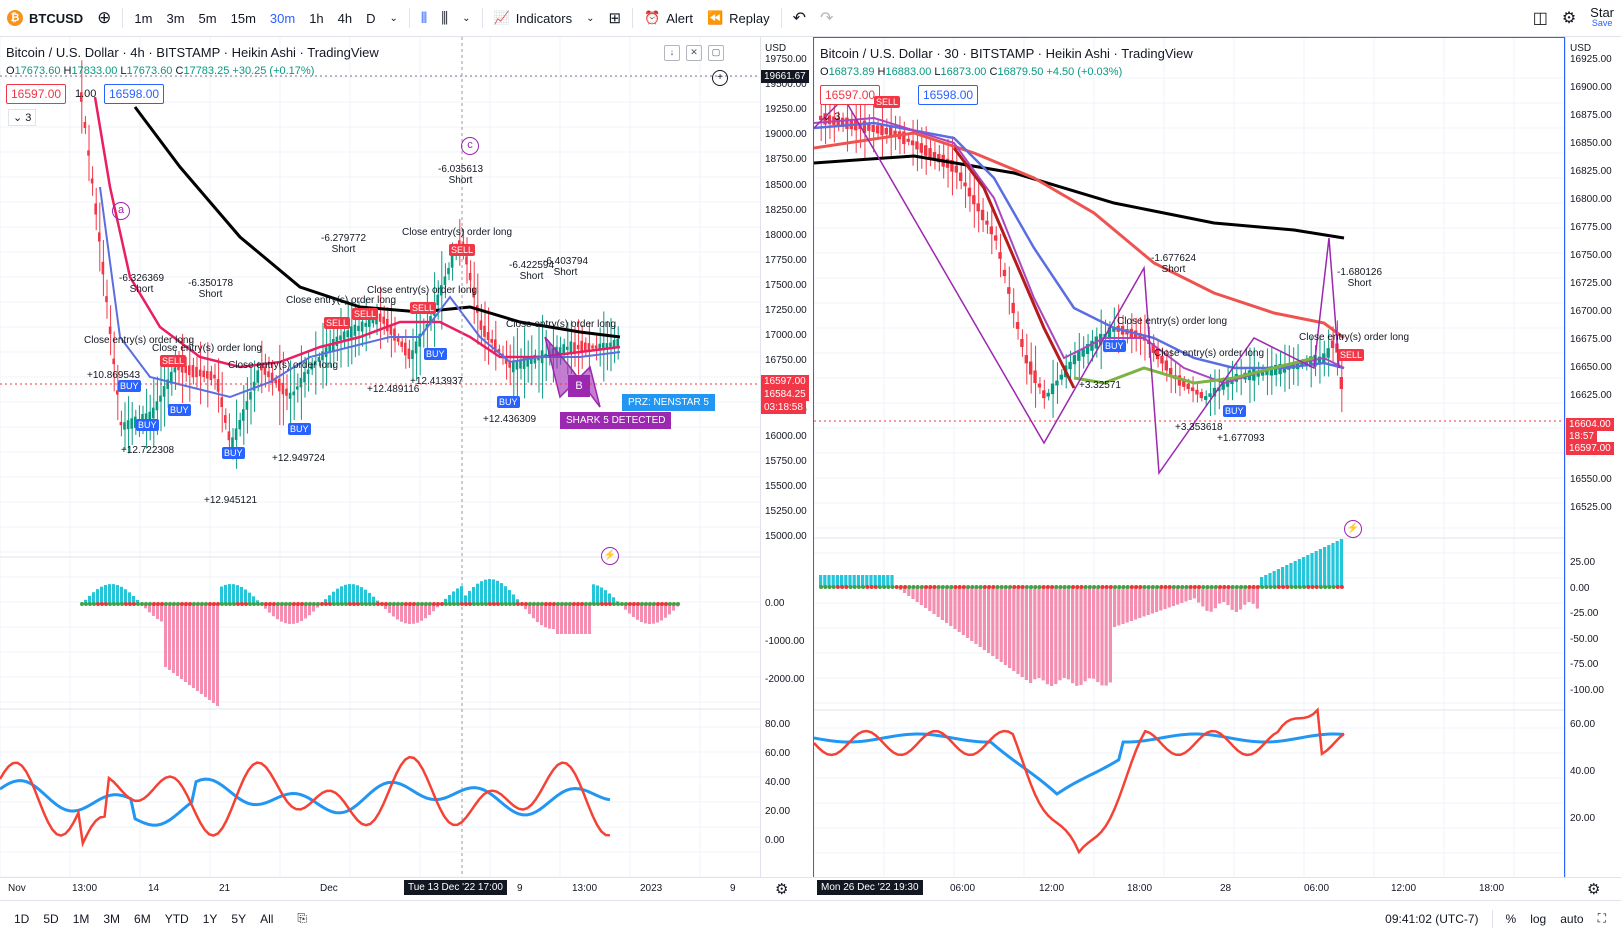  What do you see at coordinates (370, 18) in the screenshot?
I see `interval-d: D` at bounding box center [370, 18].